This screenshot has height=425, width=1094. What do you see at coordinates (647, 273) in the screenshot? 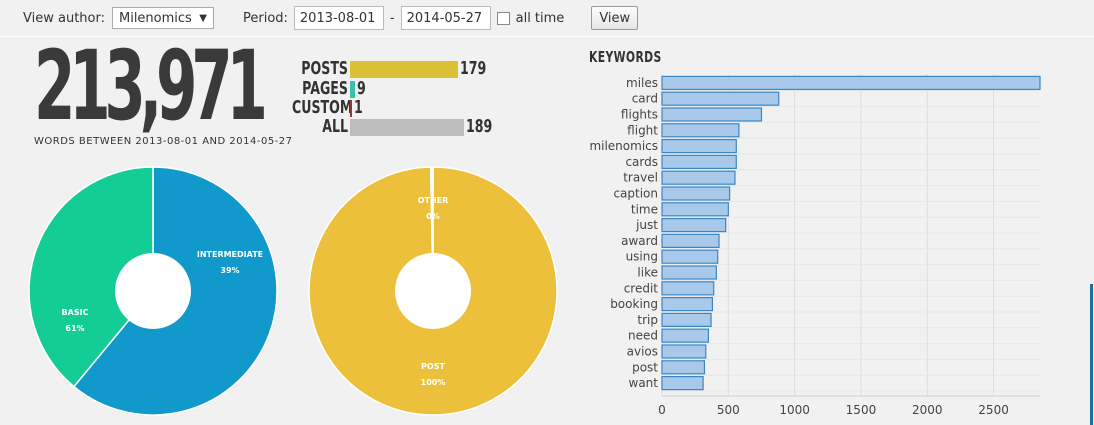
I see `keyword-label: like` at bounding box center [647, 273].